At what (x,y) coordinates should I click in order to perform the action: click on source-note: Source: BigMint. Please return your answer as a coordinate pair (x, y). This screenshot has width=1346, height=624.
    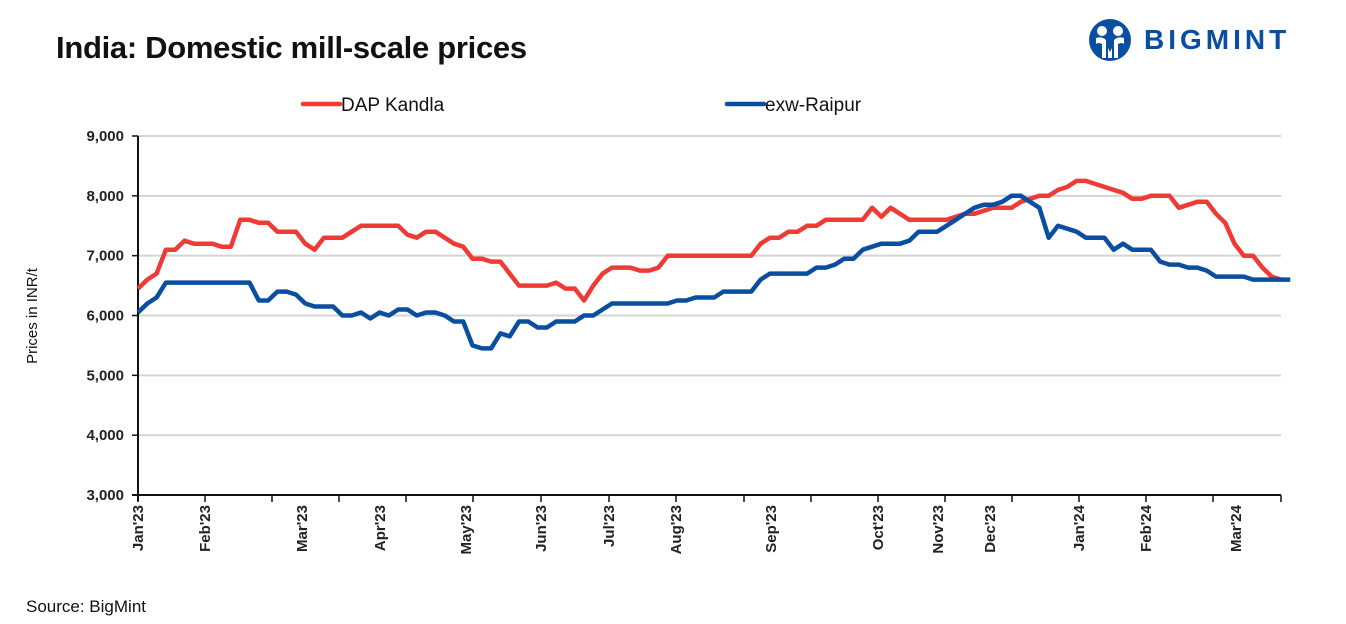
    Looking at the image, I should click on (86, 606).